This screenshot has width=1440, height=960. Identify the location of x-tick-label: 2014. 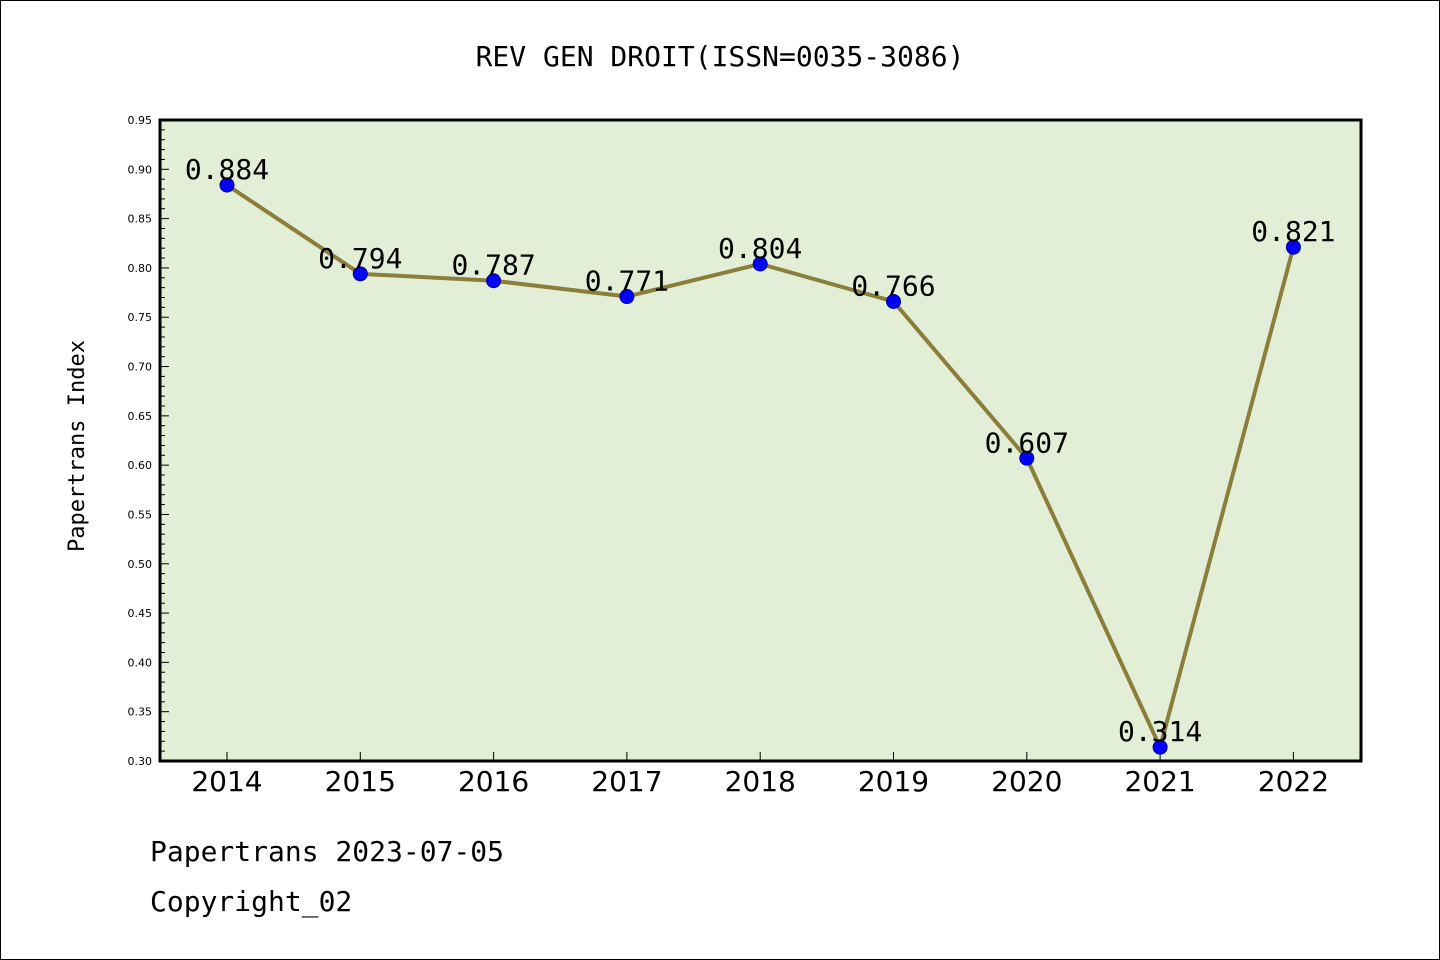
(226, 781).